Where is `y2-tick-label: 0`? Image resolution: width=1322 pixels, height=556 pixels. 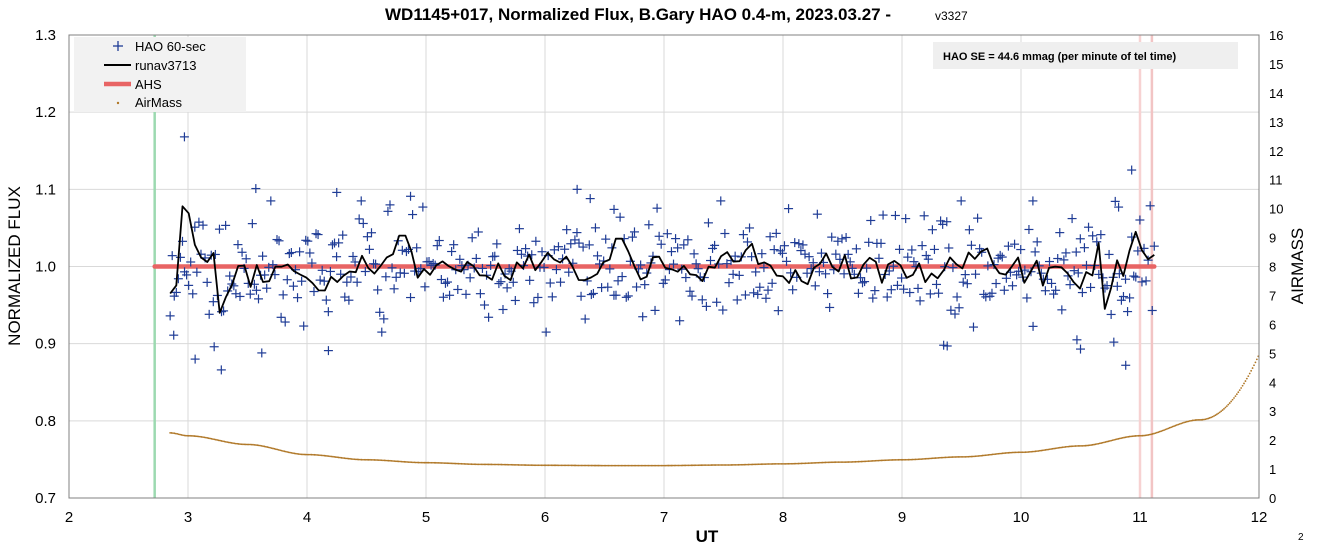
y2-tick-label: 0 is located at coordinates (1272, 498).